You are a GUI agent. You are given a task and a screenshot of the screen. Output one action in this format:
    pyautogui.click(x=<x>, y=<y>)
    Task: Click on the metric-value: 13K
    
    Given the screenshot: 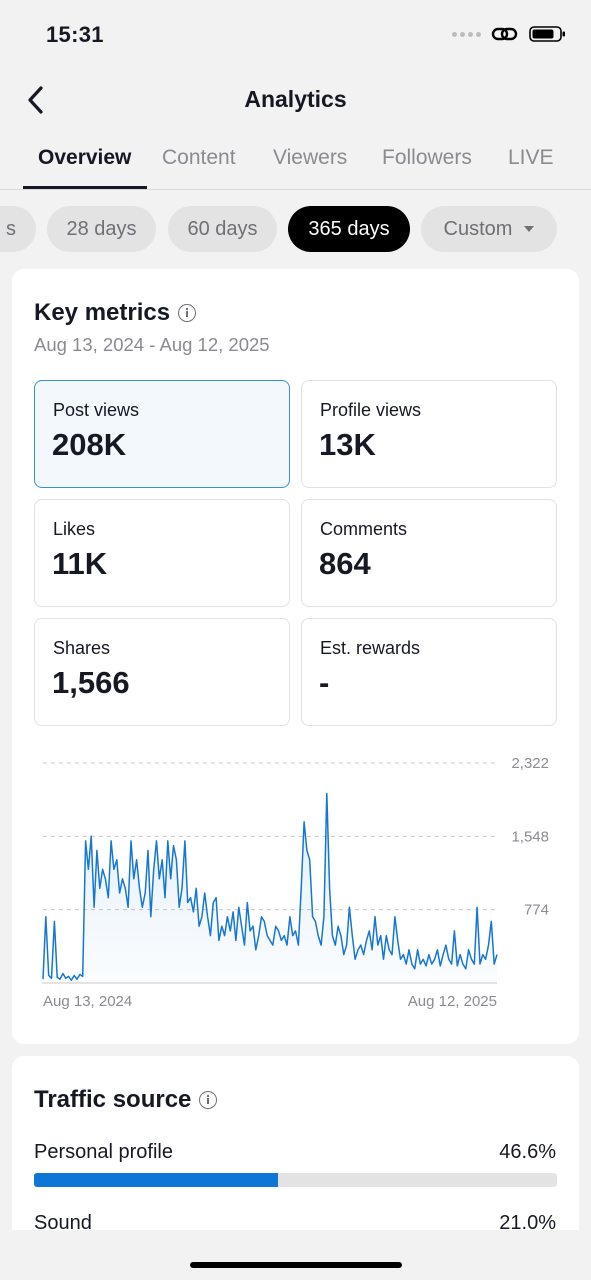 What is the action you would take?
    pyautogui.click(x=347, y=444)
    